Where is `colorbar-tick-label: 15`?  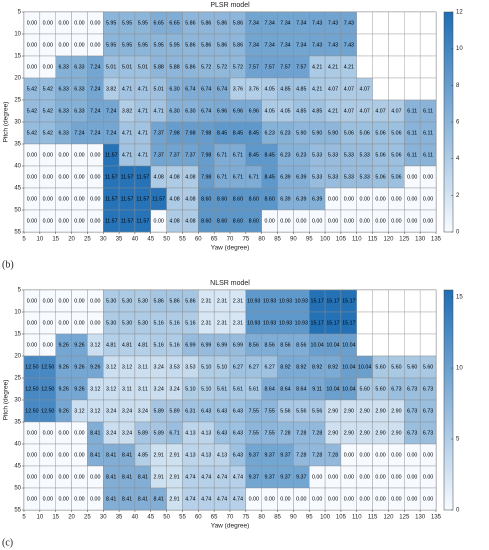 colorbar-tick-label: 15 is located at coordinates (459, 298).